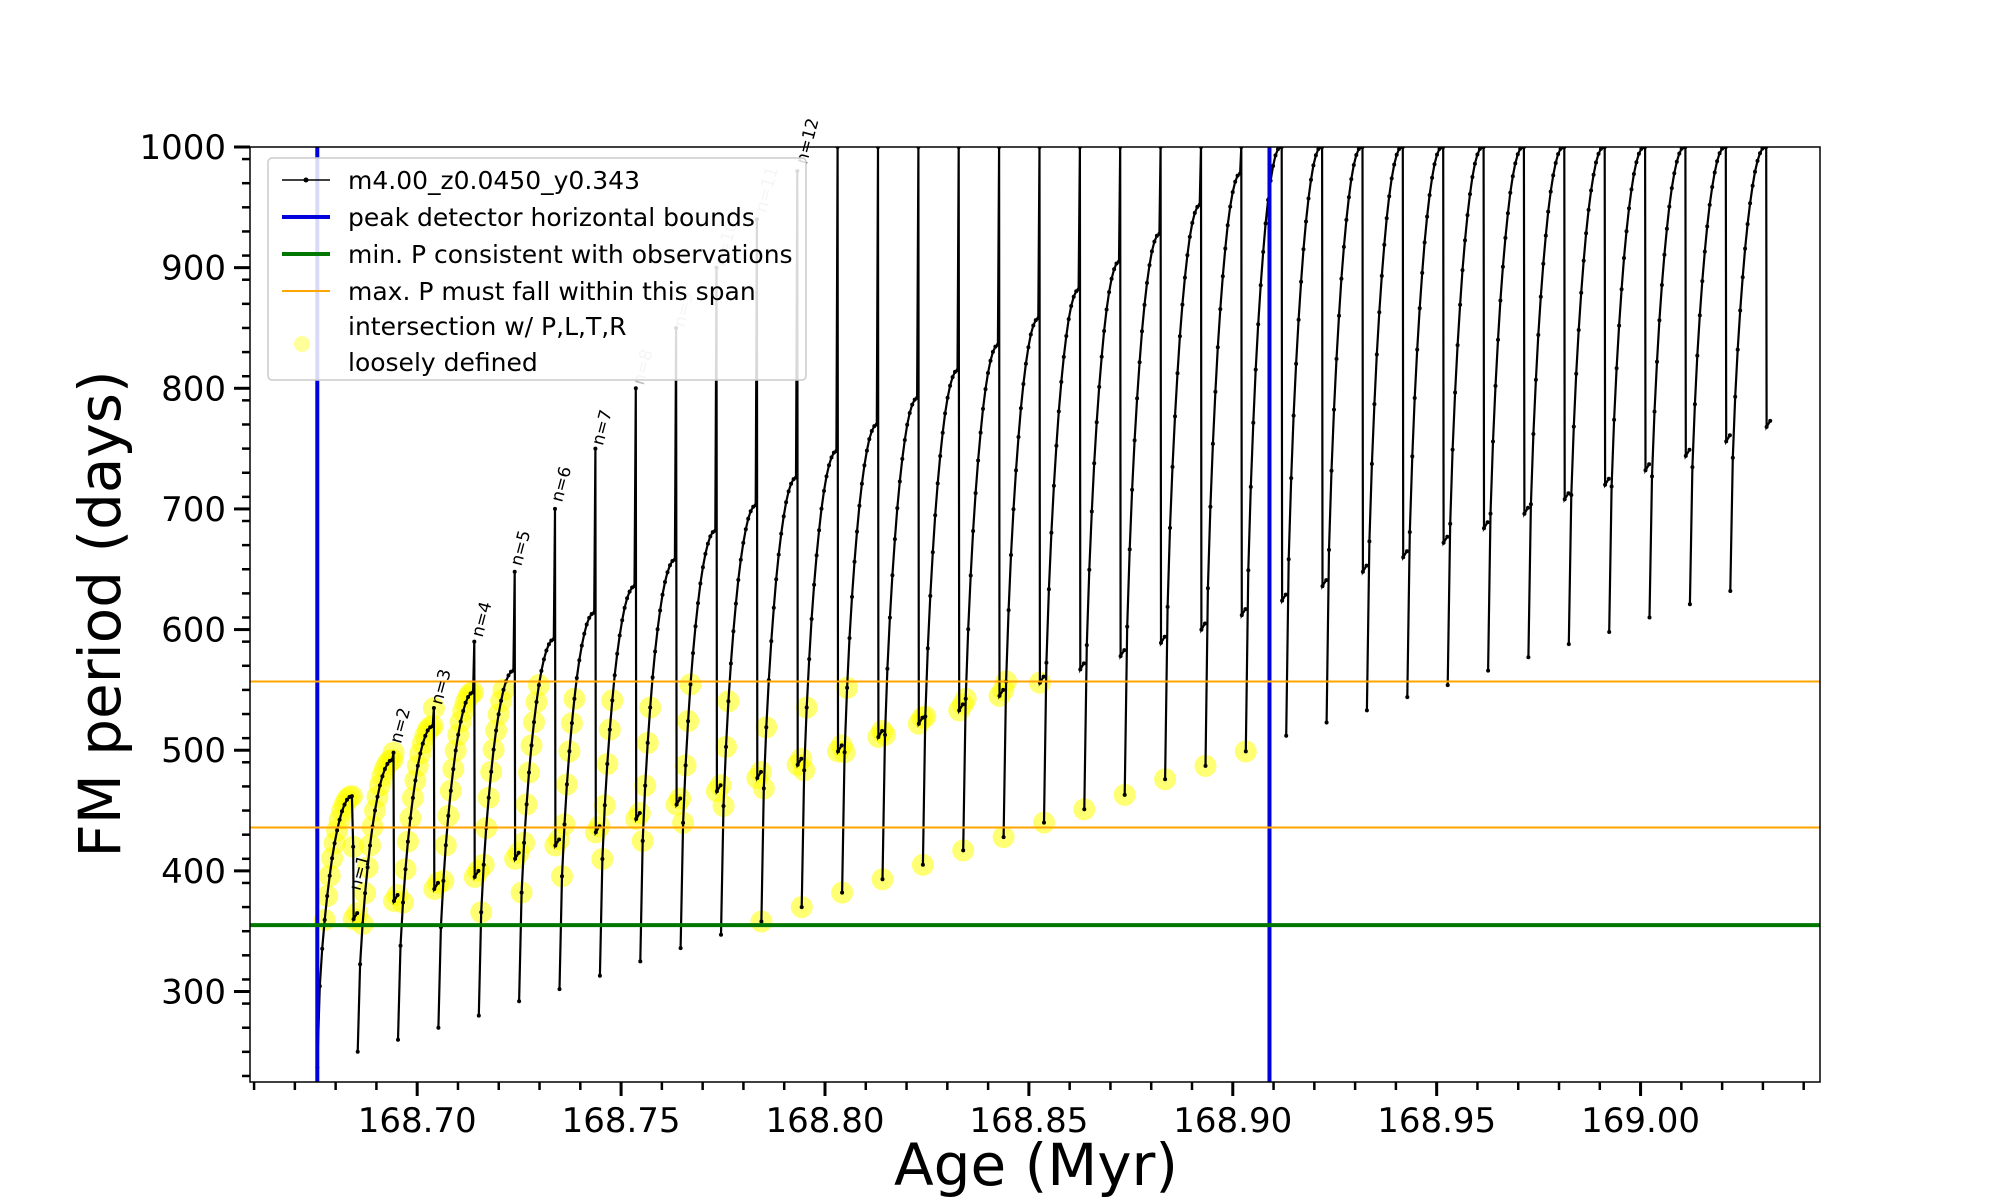  Describe the element at coordinates (552, 291) in the screenshot. I see `legend-label: max. P must fall within this span` at that location.